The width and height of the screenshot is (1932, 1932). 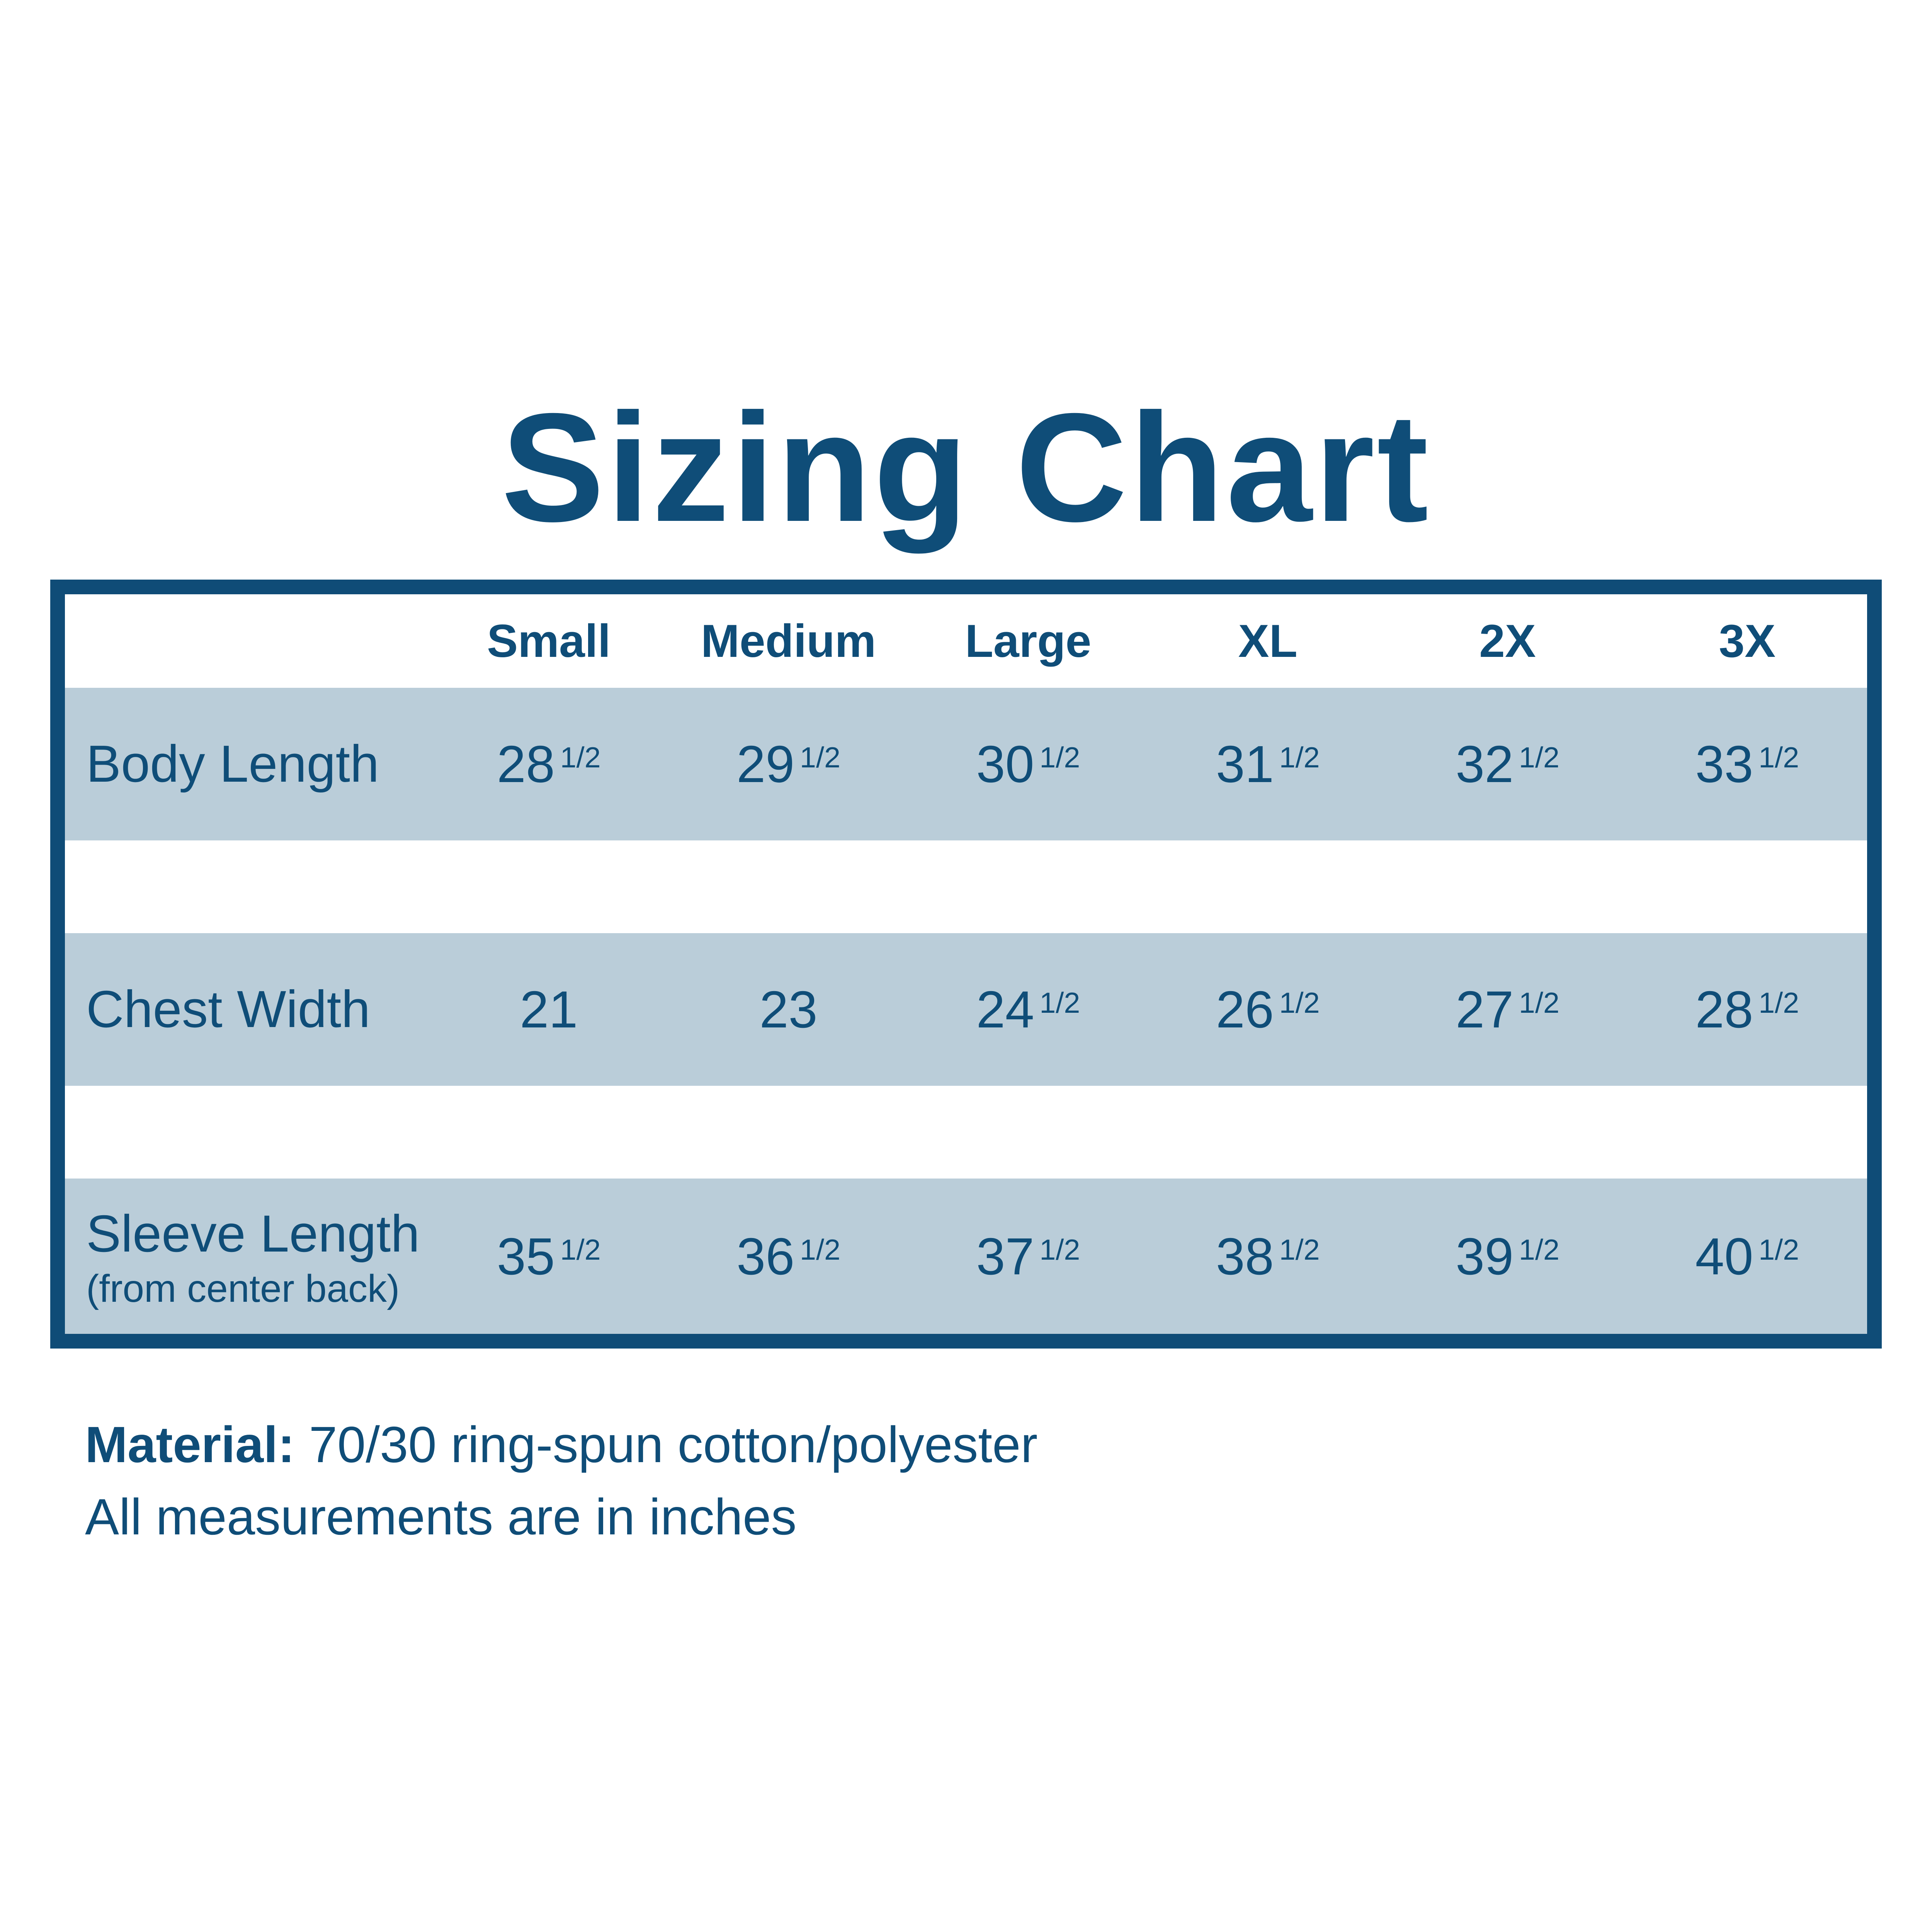 I want to click on row-label: Sleeve Length, so click(x=253, y=1234).